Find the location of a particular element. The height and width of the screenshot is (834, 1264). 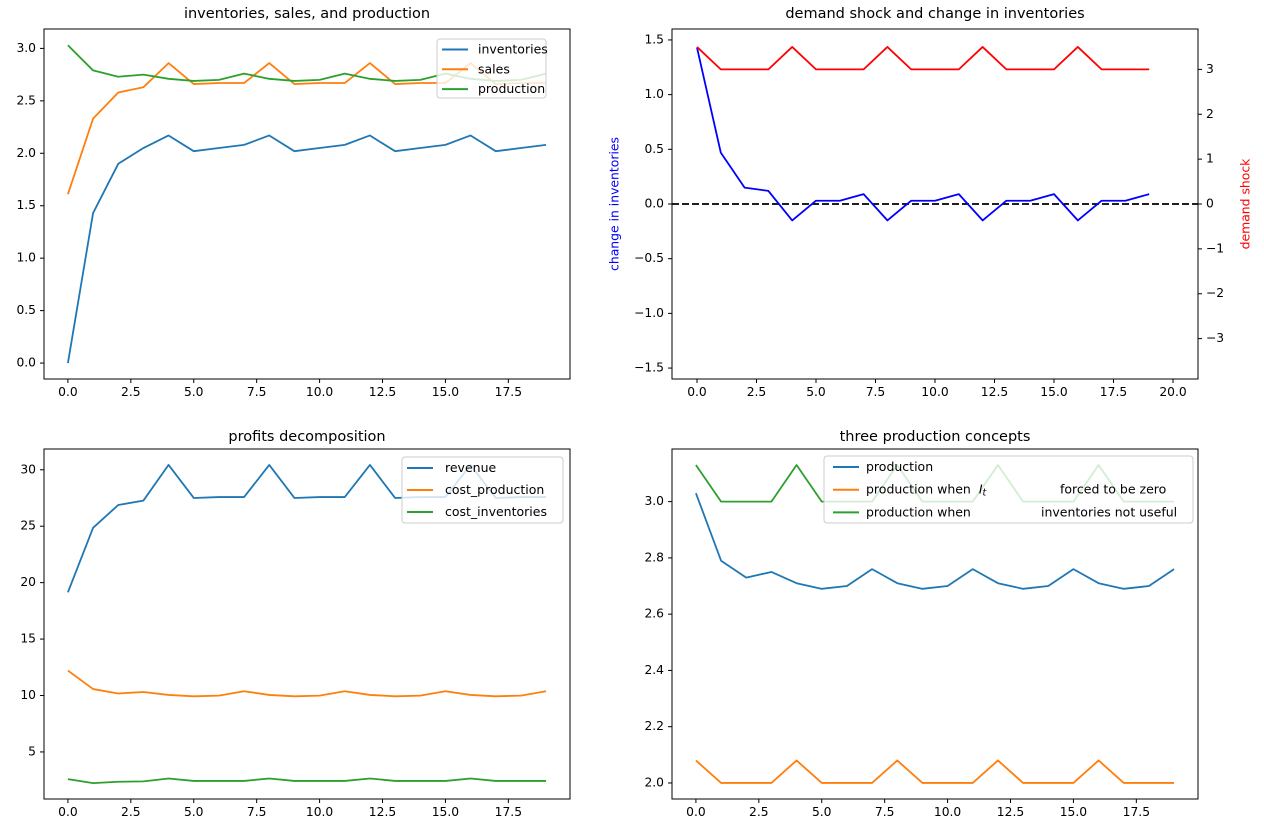

series-inventories is located at coordinates (307, 249).